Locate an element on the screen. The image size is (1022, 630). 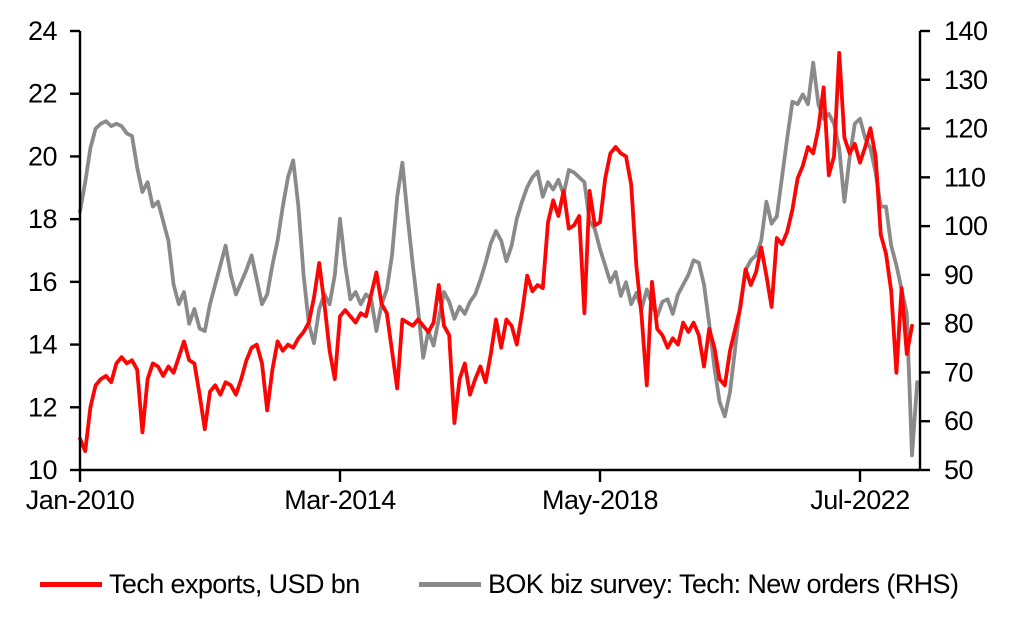
right-axis-tick-label: 130 is located at coordinates (966, 80).